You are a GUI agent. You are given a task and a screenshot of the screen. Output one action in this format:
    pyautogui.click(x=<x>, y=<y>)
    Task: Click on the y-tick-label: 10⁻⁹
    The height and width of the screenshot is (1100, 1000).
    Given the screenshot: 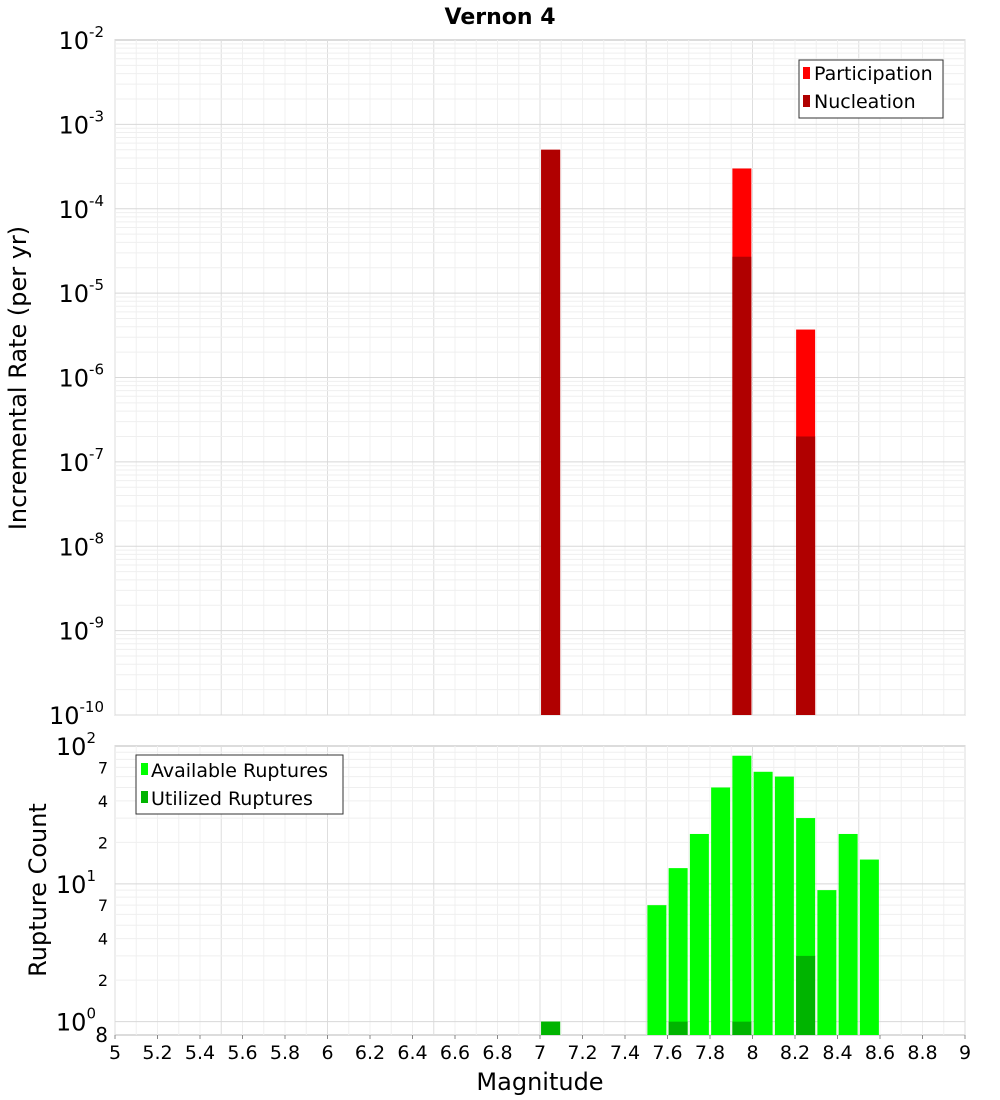 What is the action you would take?
    pyautogui.click(x=81, y=630)
    